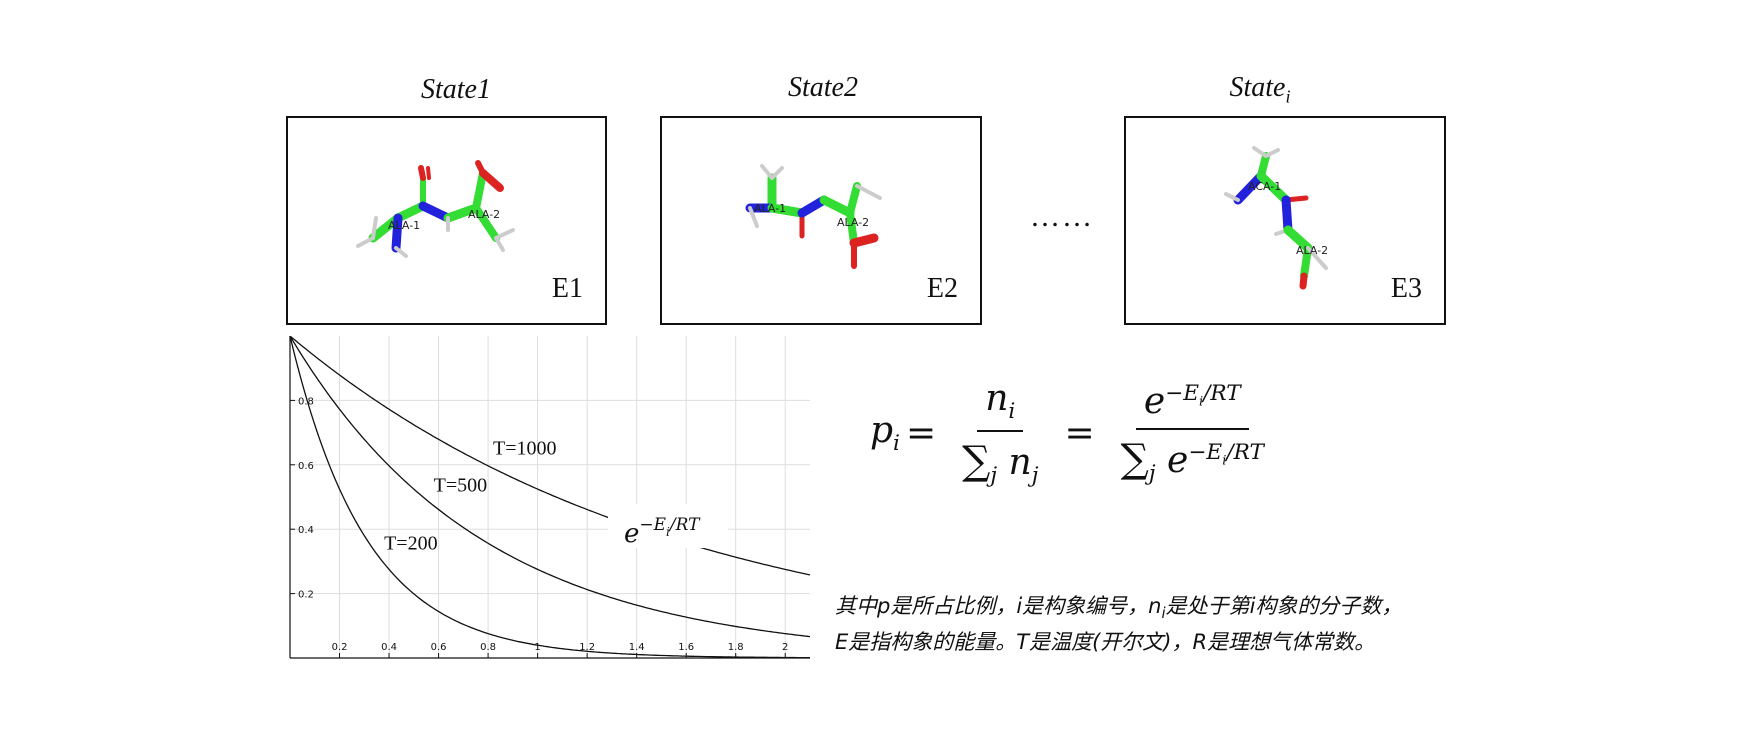 This screenshot has height=744, width=1758. What do you see at coordinates (637, 647) in the screenshot?
I see `x-tick-label: 1.4` at bounding box center [637, 647].